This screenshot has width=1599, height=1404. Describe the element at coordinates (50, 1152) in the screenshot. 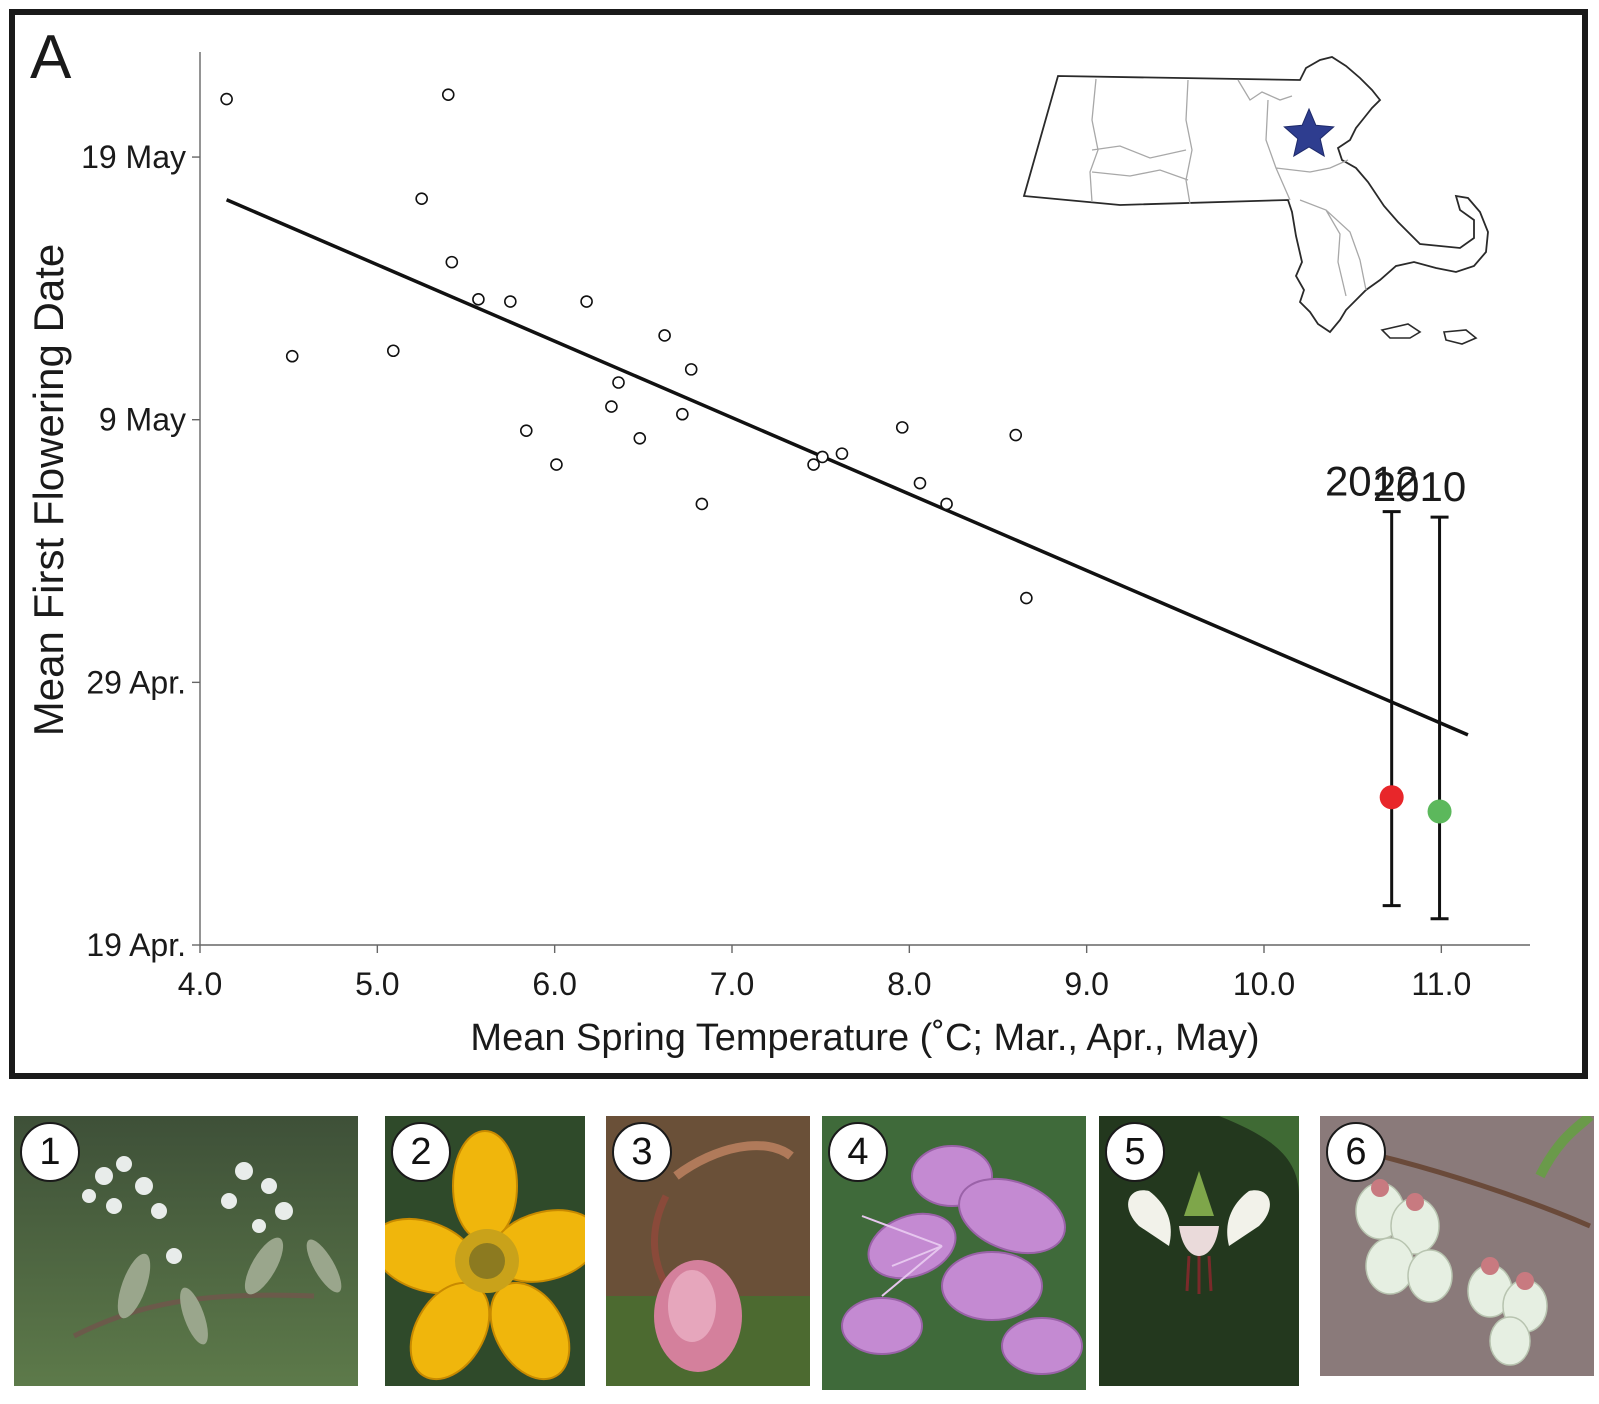

I see `photo-number-1: 1` at that location.